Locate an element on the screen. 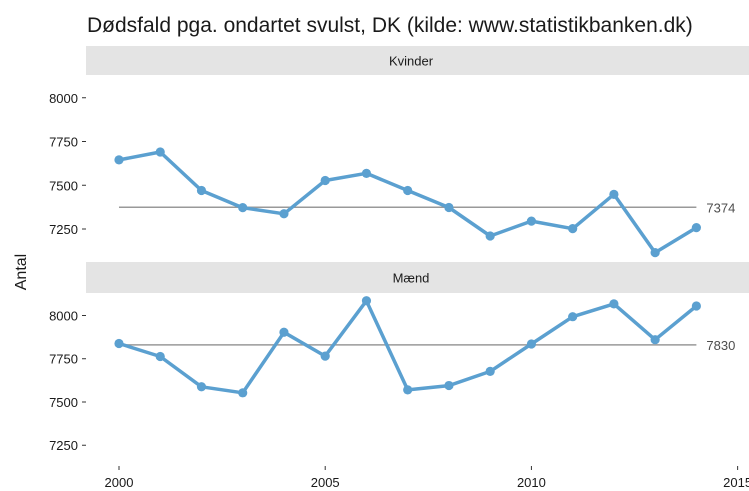  facet-strip-label: Mænd is located at coordinates (411, 278).